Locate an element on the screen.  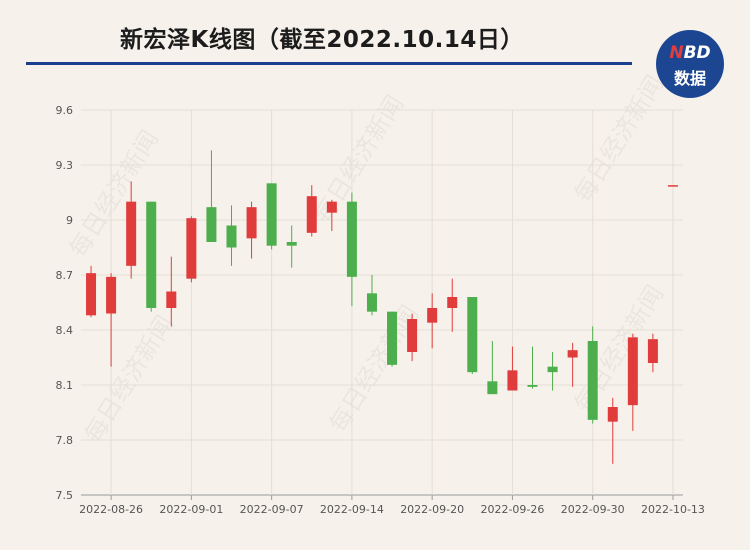
logo-bottom-text: 数据 is located at coordinates (689, 78).